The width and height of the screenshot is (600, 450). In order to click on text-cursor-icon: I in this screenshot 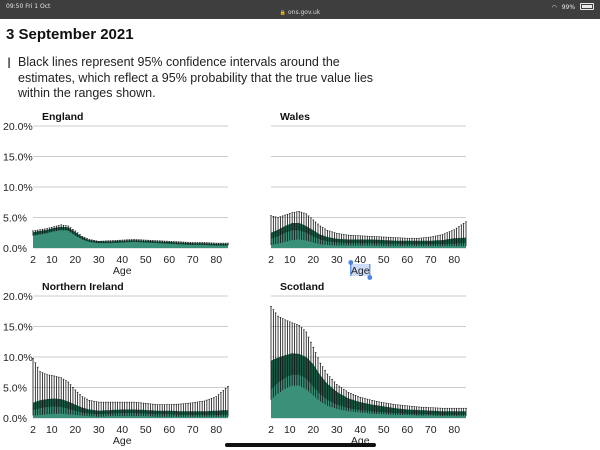, I will do `click(9, 64)`.